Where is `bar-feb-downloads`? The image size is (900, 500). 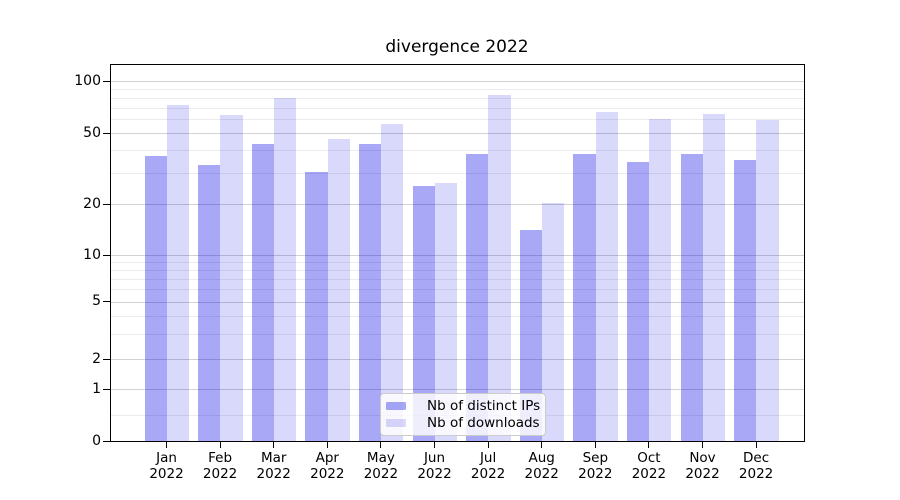
bar-feb-downloads is located at coordinates (231, 278).